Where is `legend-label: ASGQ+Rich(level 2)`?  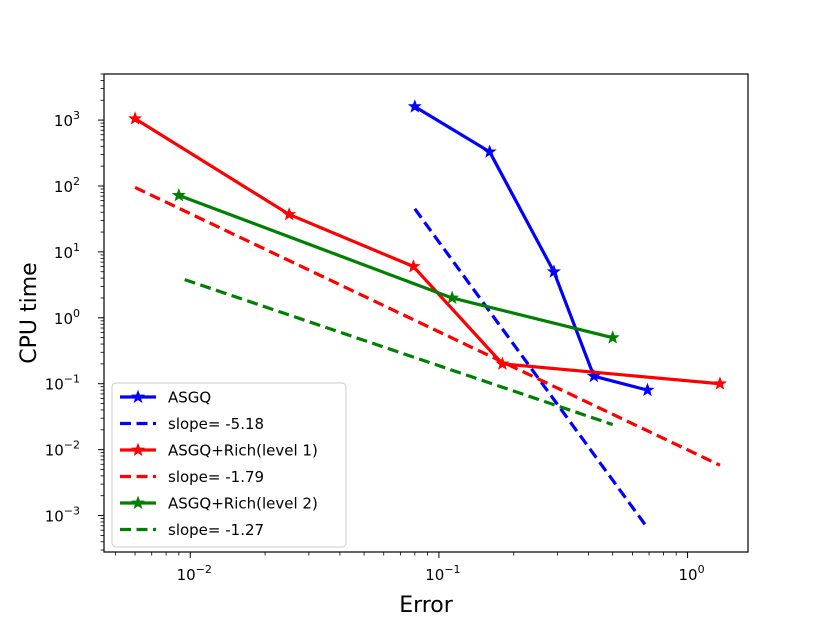 legend-label: ASGQ+Rich(level 2) is located at coordinates (243, 504).